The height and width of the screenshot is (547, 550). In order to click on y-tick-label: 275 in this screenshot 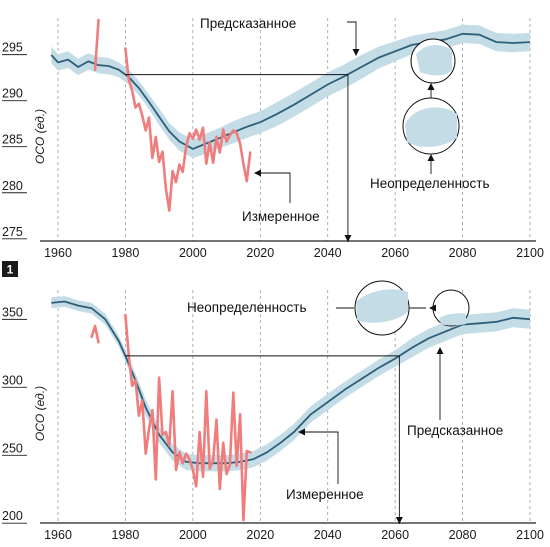, I will do `click(12, 232)`.